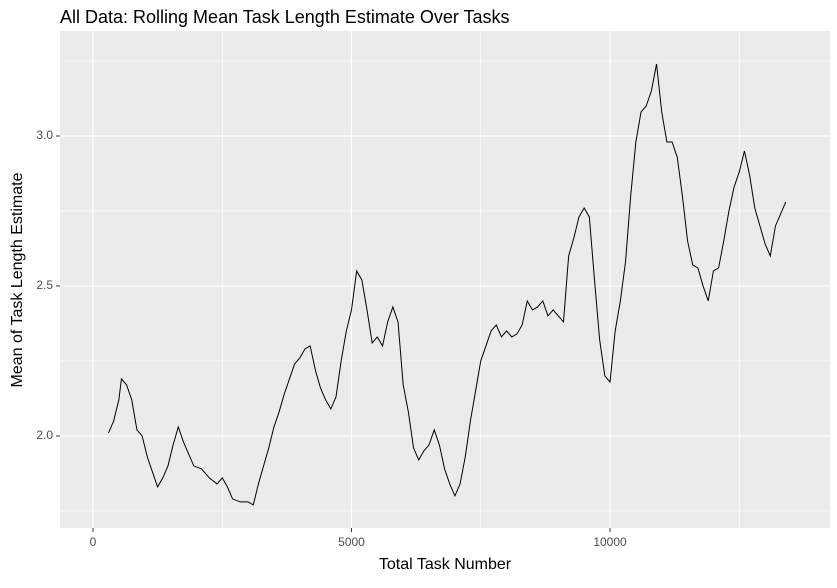 The height and width of the screenshot is (588, 837). I want to click on y-tick-label: 2.5, so click(44, 285).